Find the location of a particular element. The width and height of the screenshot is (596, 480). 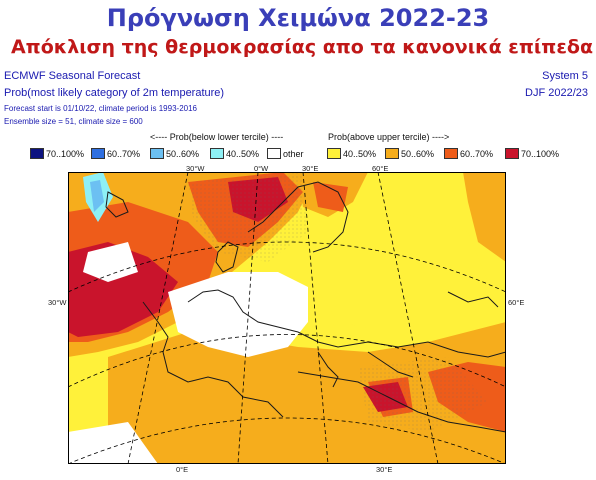

legend-lower-caption: <---- Prob(below lower tercile) ---- is located at coordinates (217, 137).